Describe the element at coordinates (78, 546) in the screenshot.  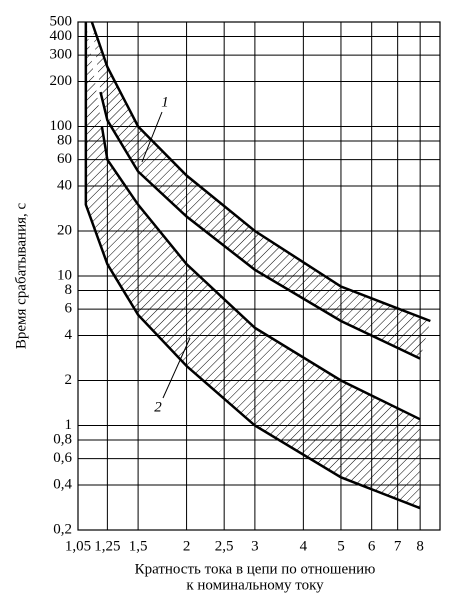
I see `x-tick-label: 1,05` at that location.